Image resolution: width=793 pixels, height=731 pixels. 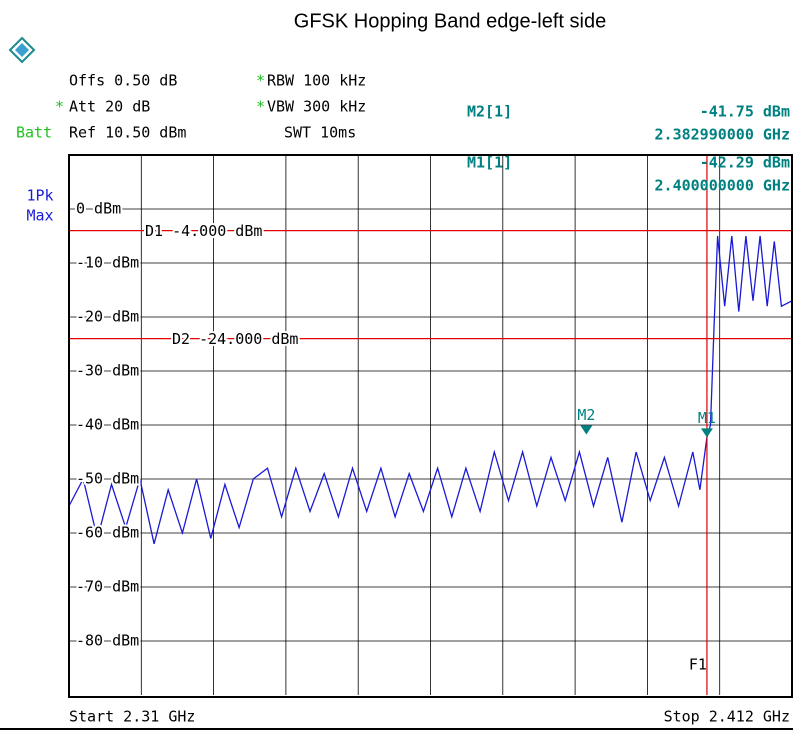 What do you see at coordinates (745, 163) in the screenshot?
I see `marker-level: -42.29 dBm` at bounding box center [745, 163].